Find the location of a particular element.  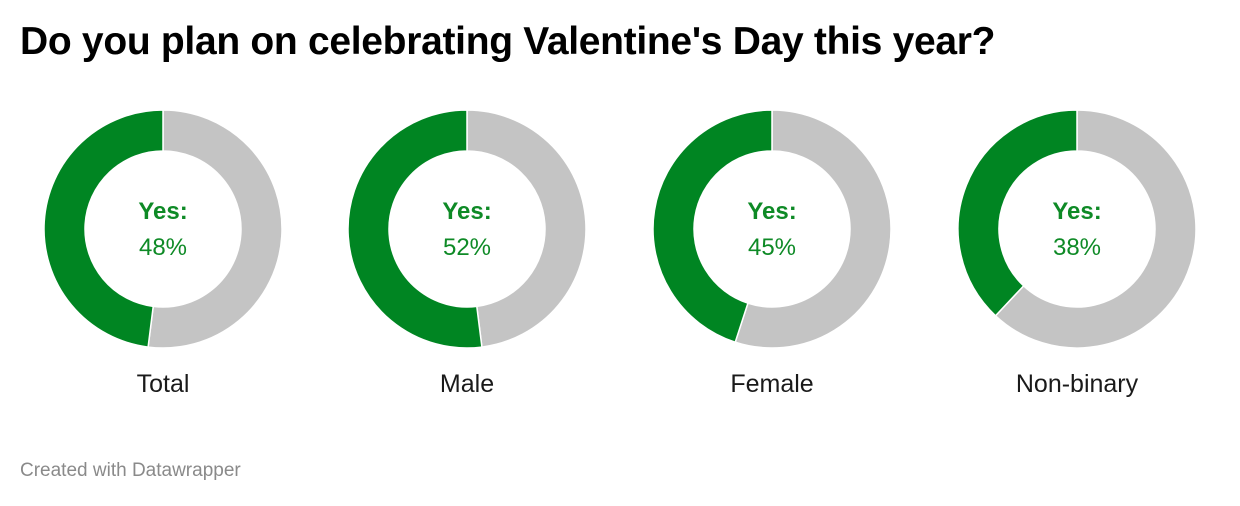

yes-value: 38% is located at coordinates (1077, 247).